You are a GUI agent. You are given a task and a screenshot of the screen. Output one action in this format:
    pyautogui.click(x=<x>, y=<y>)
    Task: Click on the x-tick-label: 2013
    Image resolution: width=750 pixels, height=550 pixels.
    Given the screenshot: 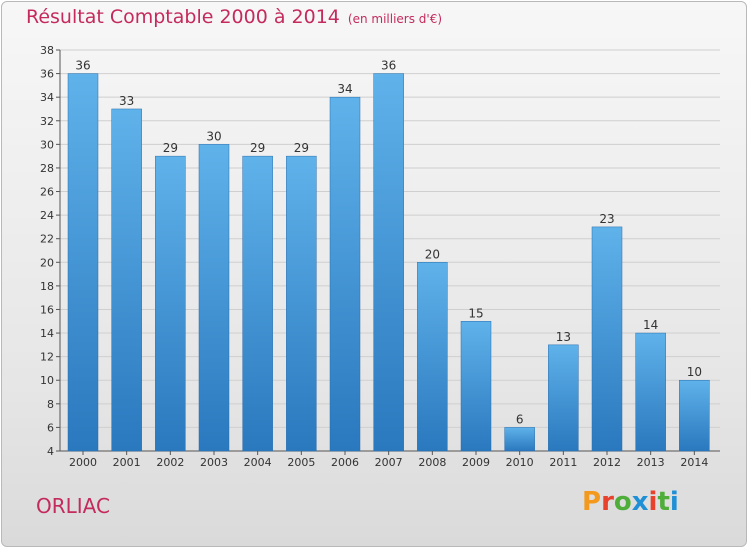 What is the action you would take?
    pyautogui.click(x=651, y=462)
    